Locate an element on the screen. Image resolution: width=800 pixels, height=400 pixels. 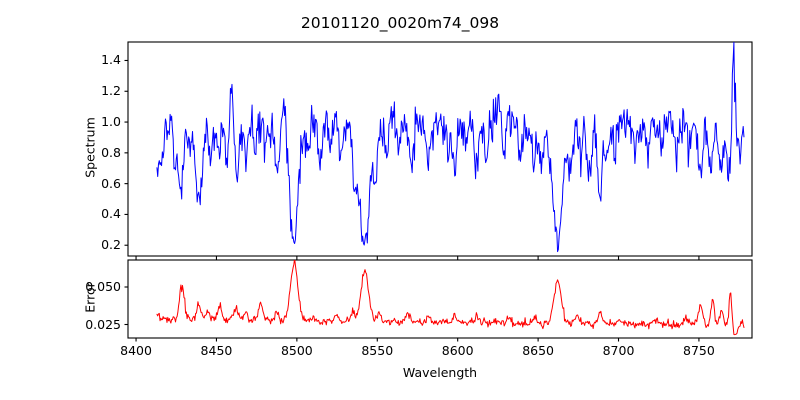
spectrum-panel-y-tick-label: 1.4 is located at coordinates (111, 60).